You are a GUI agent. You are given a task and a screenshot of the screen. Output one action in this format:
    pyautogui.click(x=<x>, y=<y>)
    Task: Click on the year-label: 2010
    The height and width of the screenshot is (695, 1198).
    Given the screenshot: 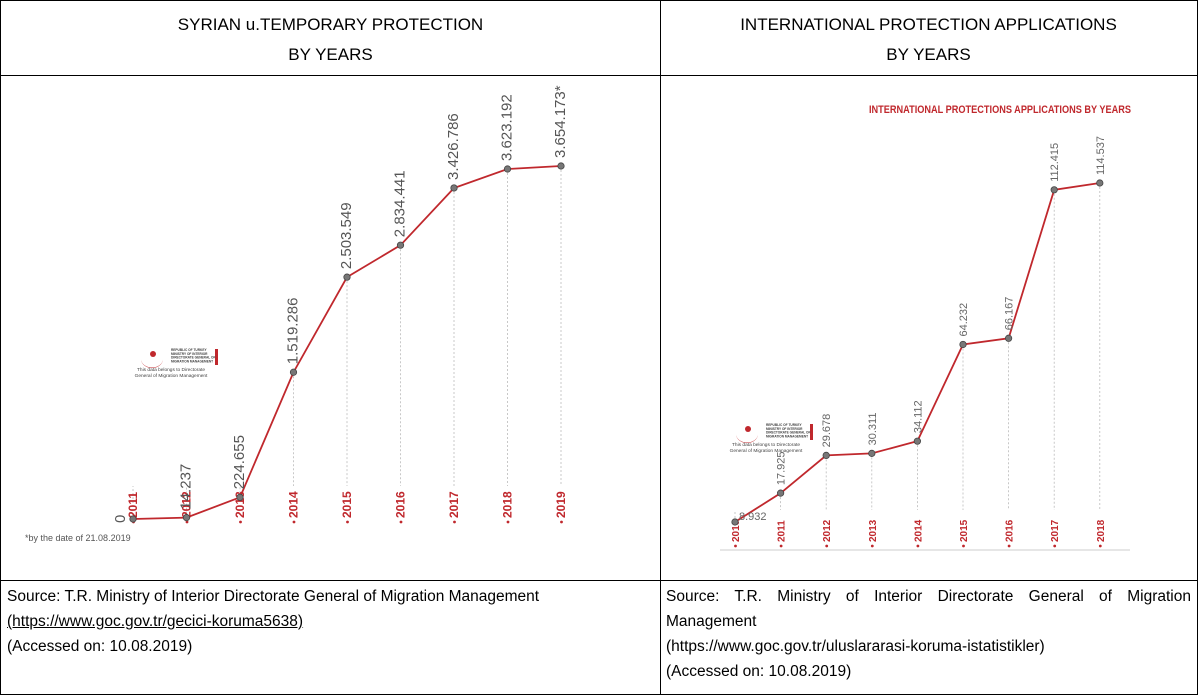 What is the action you would take?
    pyautogui.click(x=736, y=530)
    